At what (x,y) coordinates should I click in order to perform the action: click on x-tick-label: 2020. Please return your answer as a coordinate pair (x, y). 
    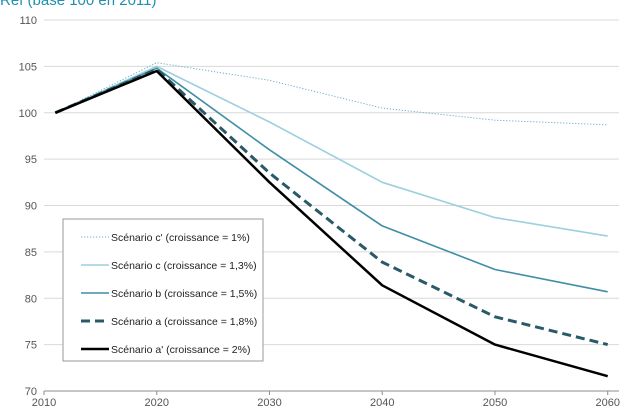
    Looking at the image, I should click on (157, 403).